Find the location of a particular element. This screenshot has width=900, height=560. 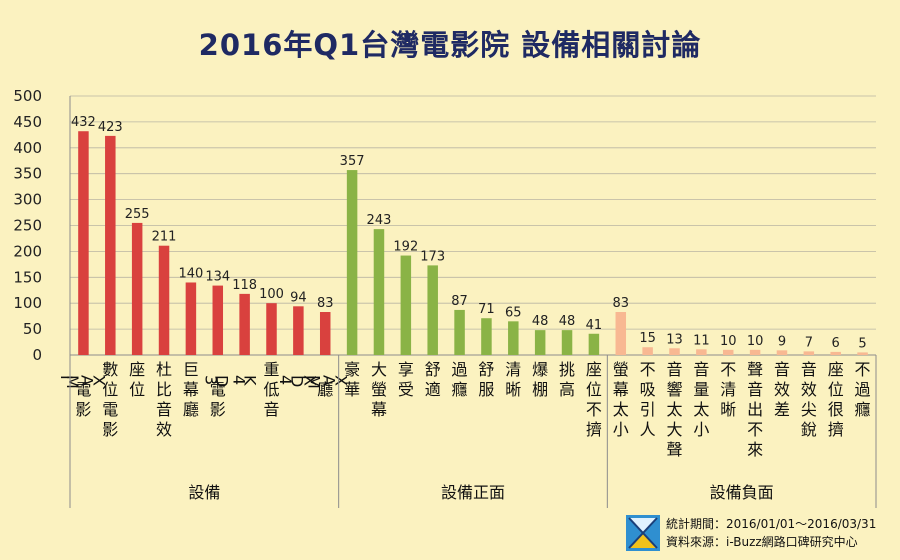

category-label: 過癮 is located at coordinates (460, 379).